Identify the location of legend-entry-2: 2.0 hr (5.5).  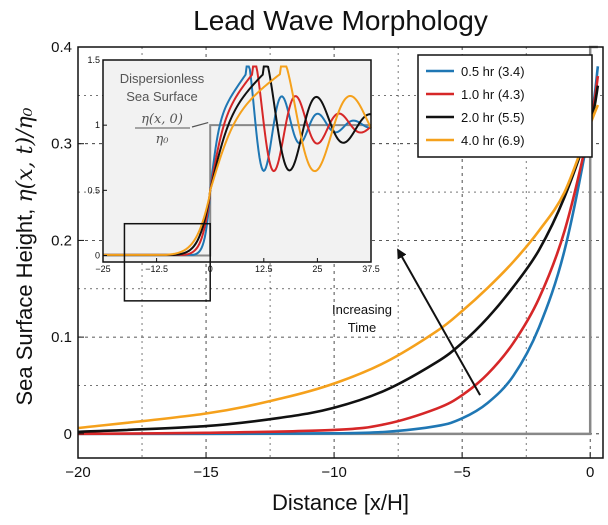
(493, 117).